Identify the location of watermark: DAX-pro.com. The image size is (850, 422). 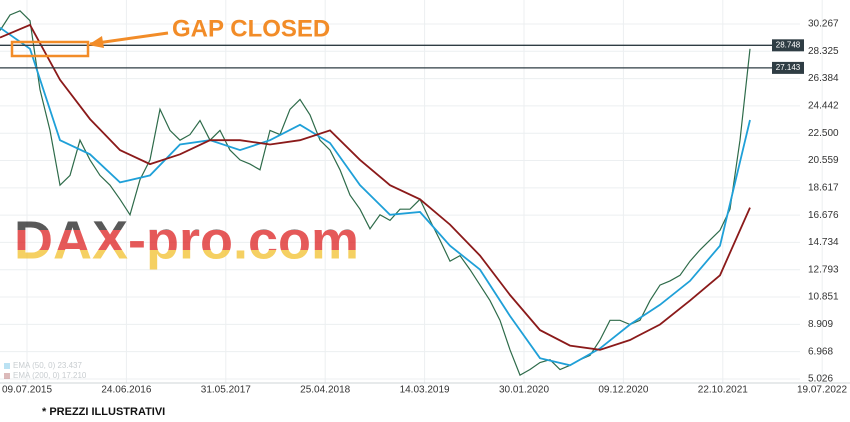
(186, 240).